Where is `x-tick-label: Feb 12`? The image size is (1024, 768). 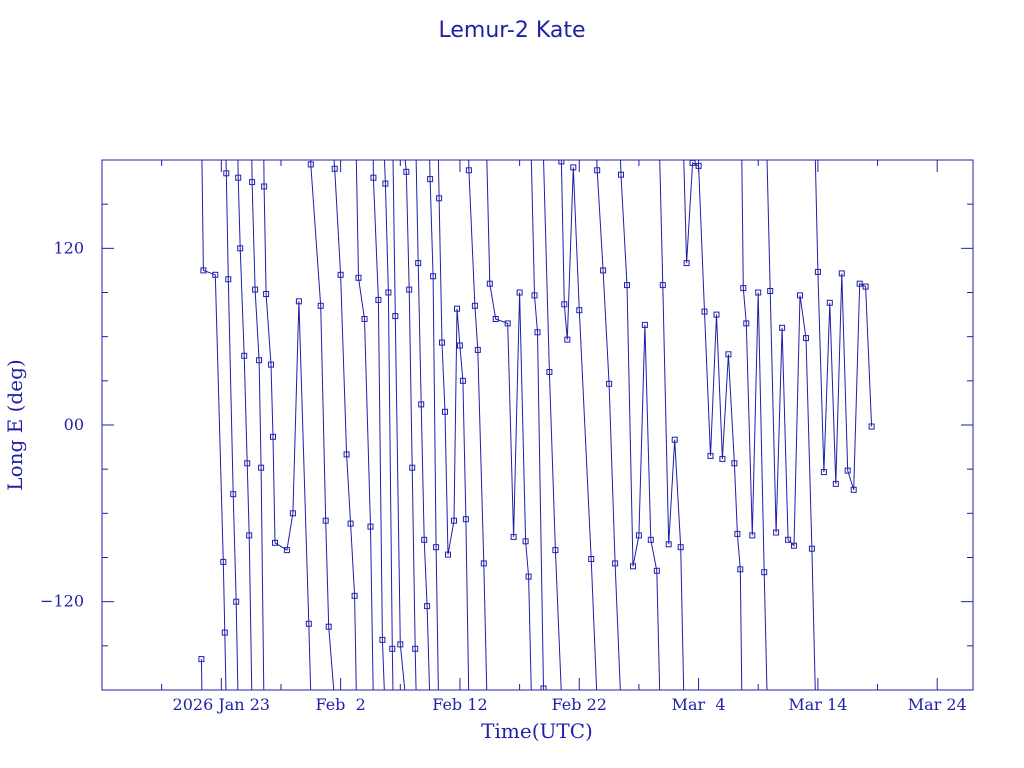 x-tick-label: Feb 12 is located at coordinates (459, 704).